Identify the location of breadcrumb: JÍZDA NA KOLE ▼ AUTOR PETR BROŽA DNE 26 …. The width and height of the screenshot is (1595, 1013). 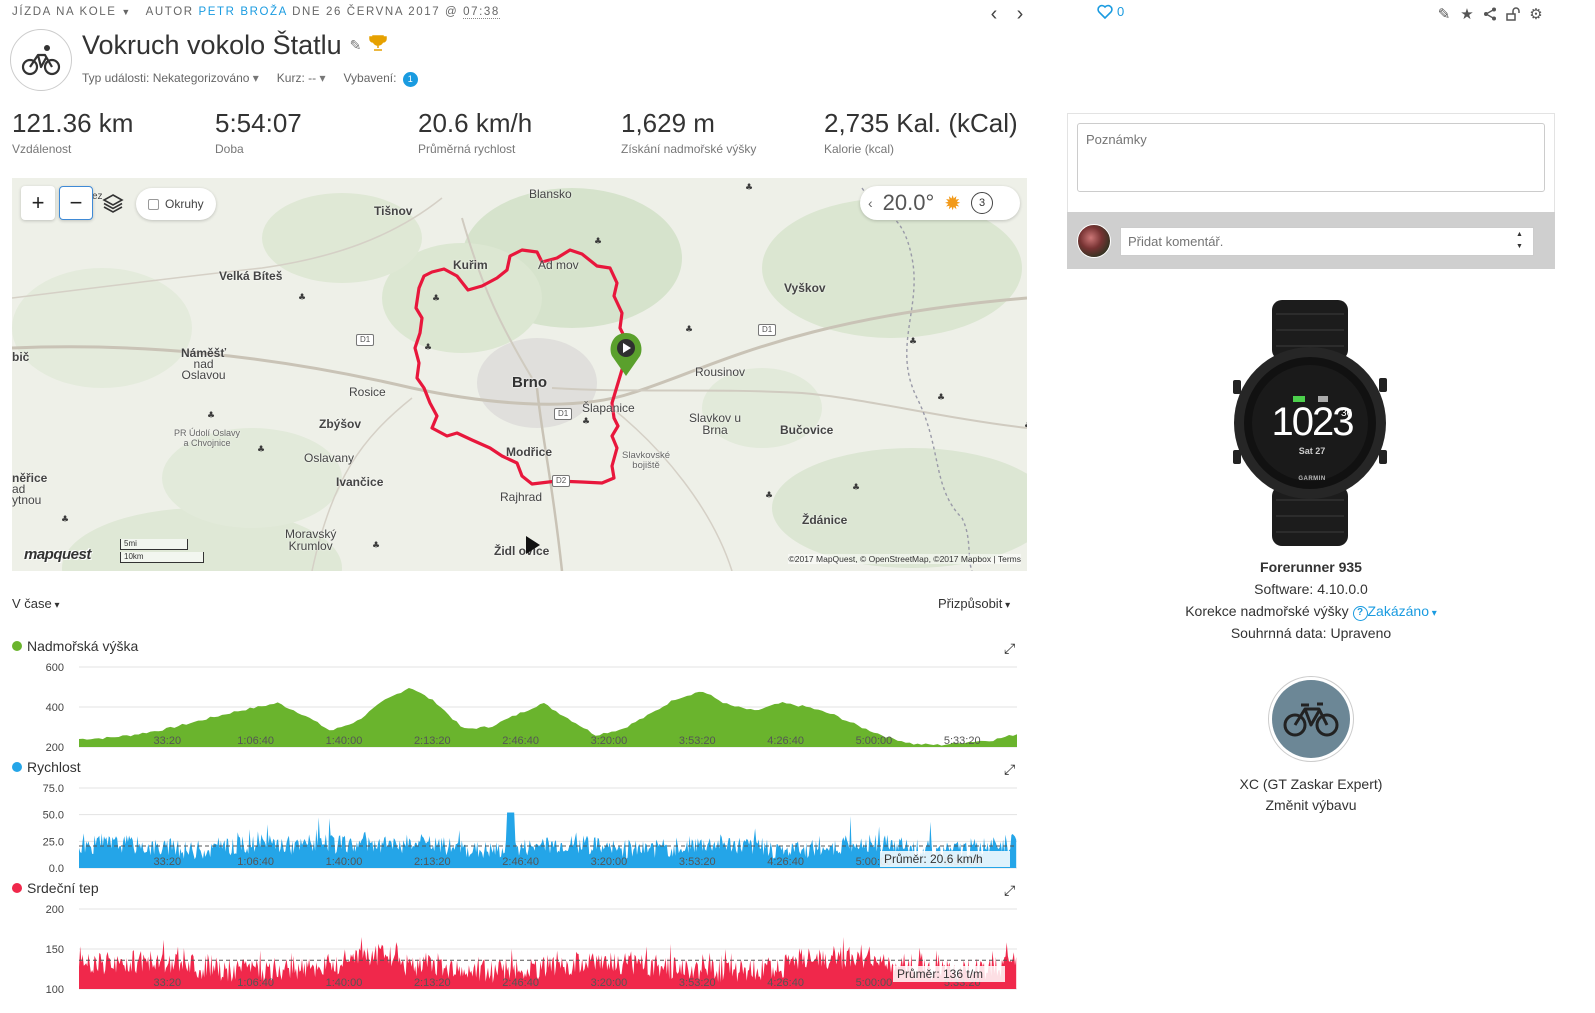
(256, 12).